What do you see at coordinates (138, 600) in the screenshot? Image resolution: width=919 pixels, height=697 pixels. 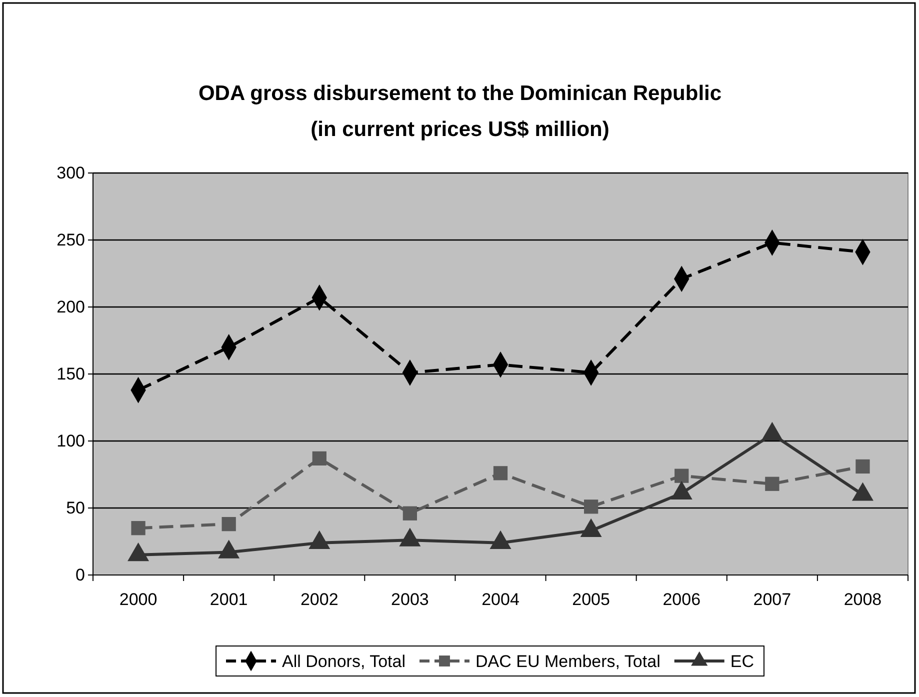 I see `x-tick-label: 2000` at bounding box center [138, 600].